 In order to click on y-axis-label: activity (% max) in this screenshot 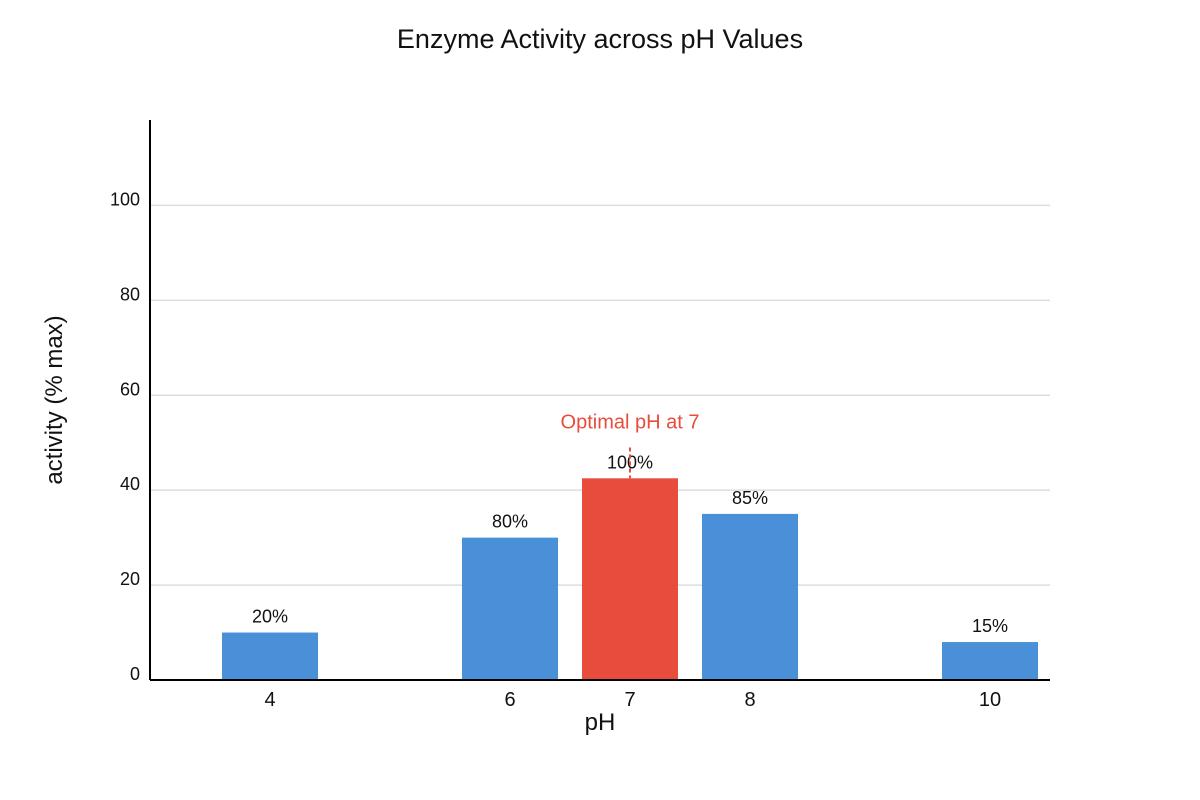, I will do `click(54, 399)`.